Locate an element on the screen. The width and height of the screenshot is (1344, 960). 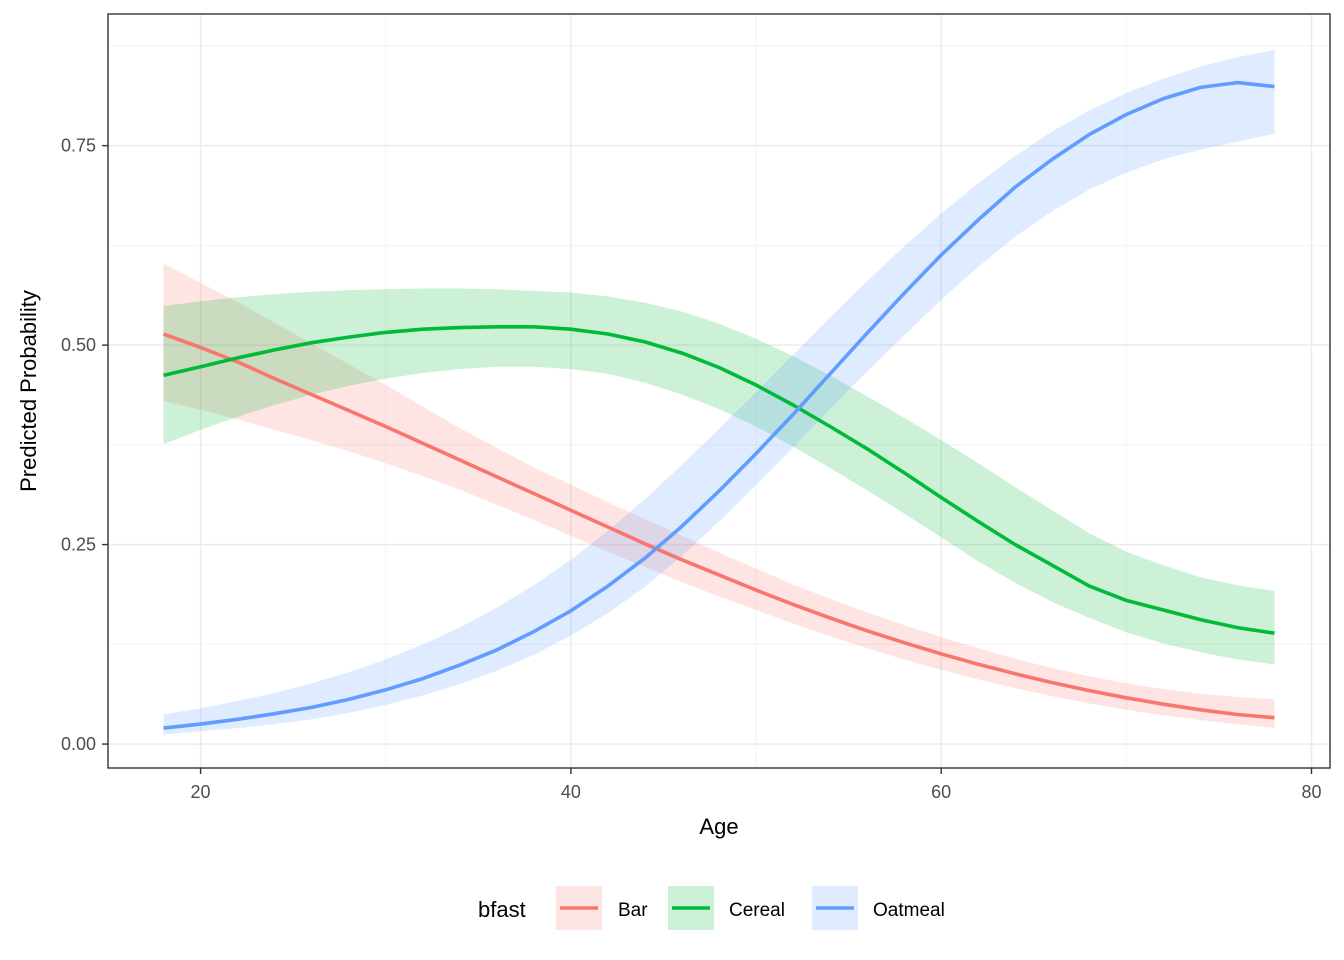
y-tick-label: 0.00 is located at coordinates (78, 744).